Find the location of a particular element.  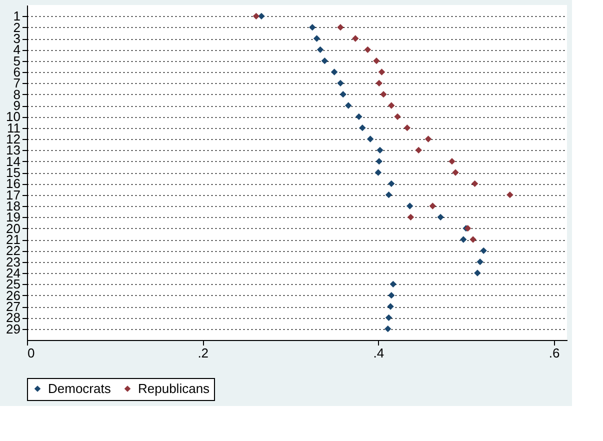

legend-label: Republicans is located at coordinates (174, 388).